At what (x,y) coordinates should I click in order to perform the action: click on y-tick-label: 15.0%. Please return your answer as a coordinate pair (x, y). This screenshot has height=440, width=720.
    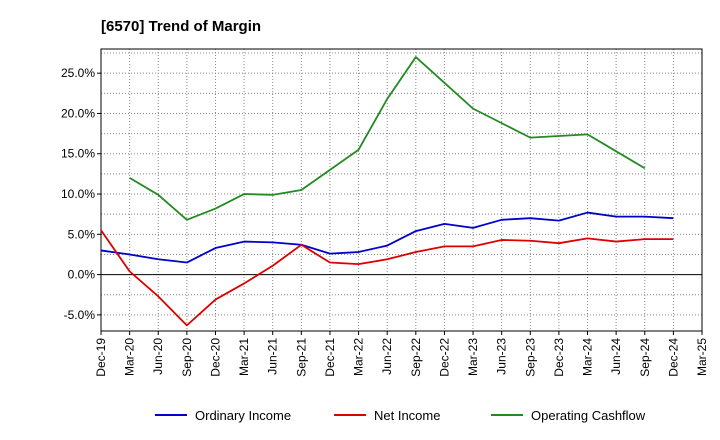
    Looking at the image, I should click on (78, 154).